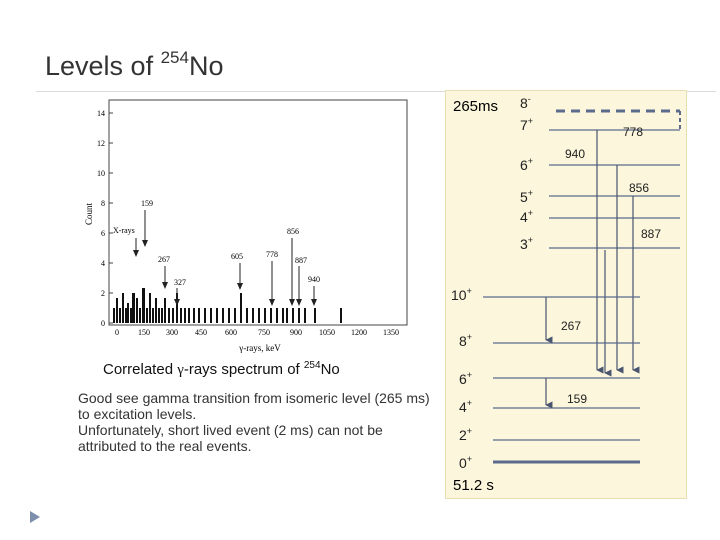 The height and width of the screenshot is (540, 720). I want to click on x-tick-label: 1200, so click(359, 332).